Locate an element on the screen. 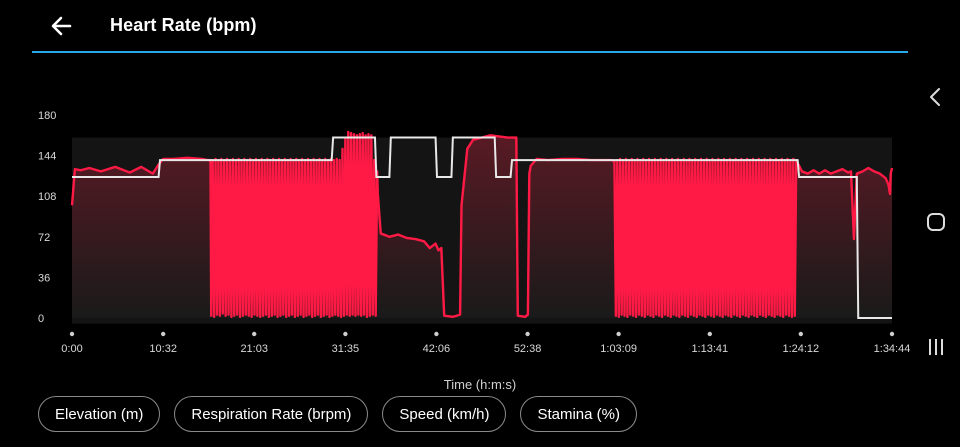  x-tick-label: 1:34:44 is located at coordinates (892, 349).